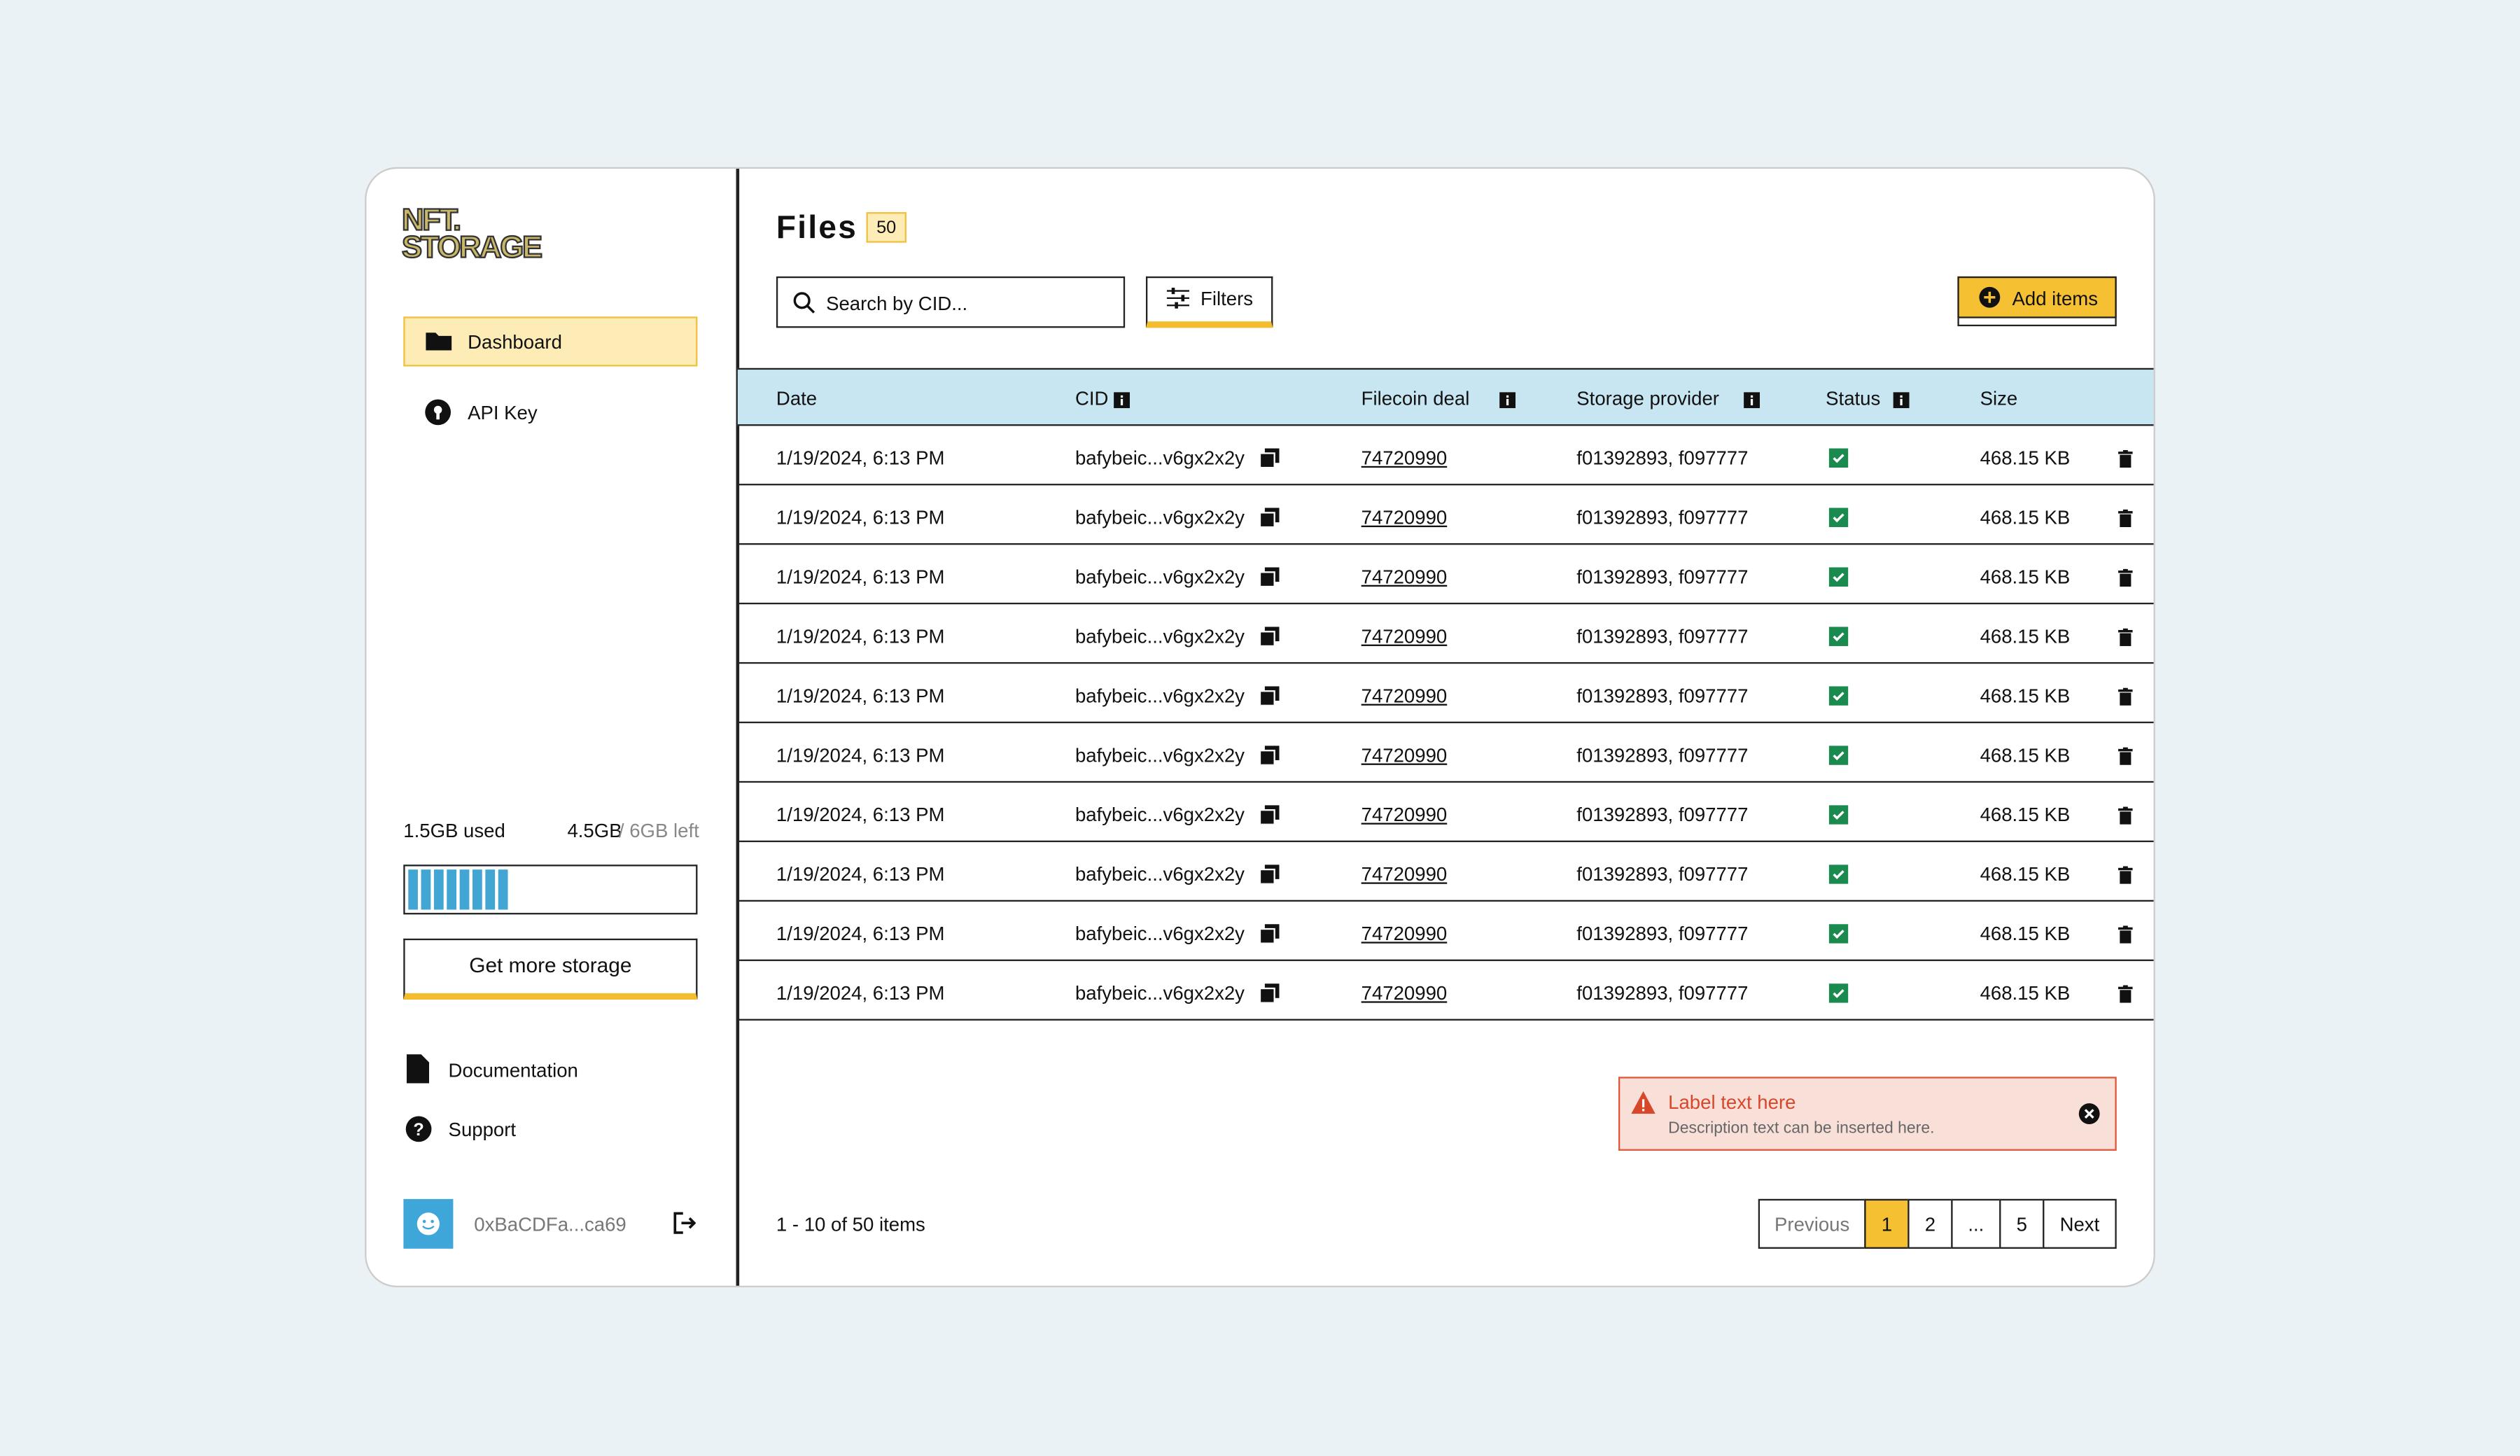 The height and width of the screenshot is (1456, 2520). Describe the element at coordinates (2080, 1223) in the screenshot. I see `page-button: Next` at that location.